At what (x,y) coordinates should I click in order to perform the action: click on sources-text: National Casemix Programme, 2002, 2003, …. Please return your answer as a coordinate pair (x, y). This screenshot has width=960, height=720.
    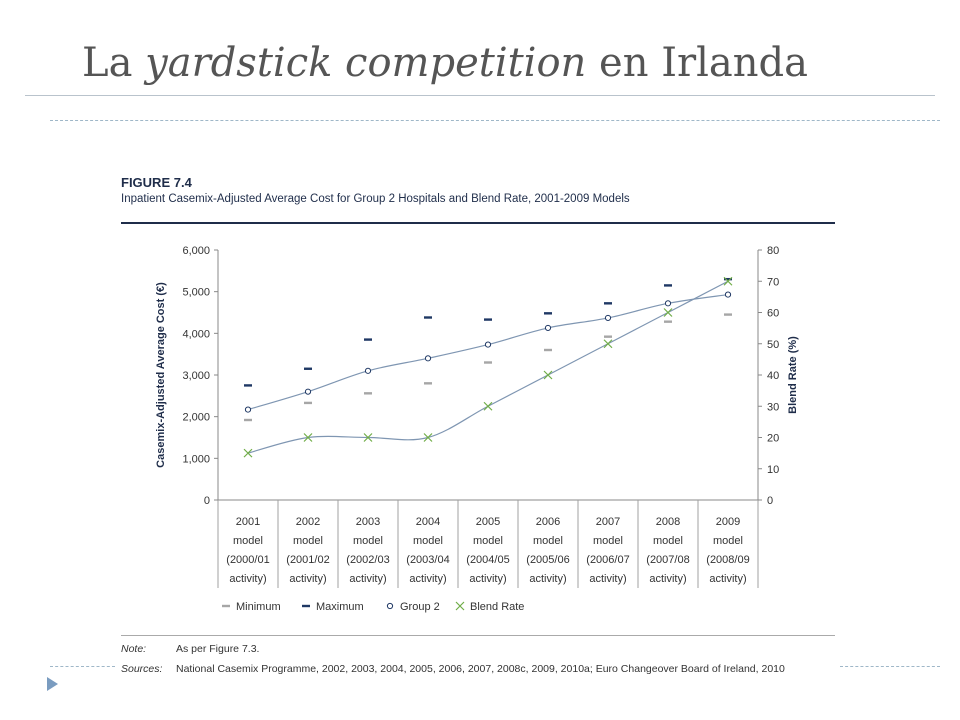
    Looking at the image, I should click on (480, 669).